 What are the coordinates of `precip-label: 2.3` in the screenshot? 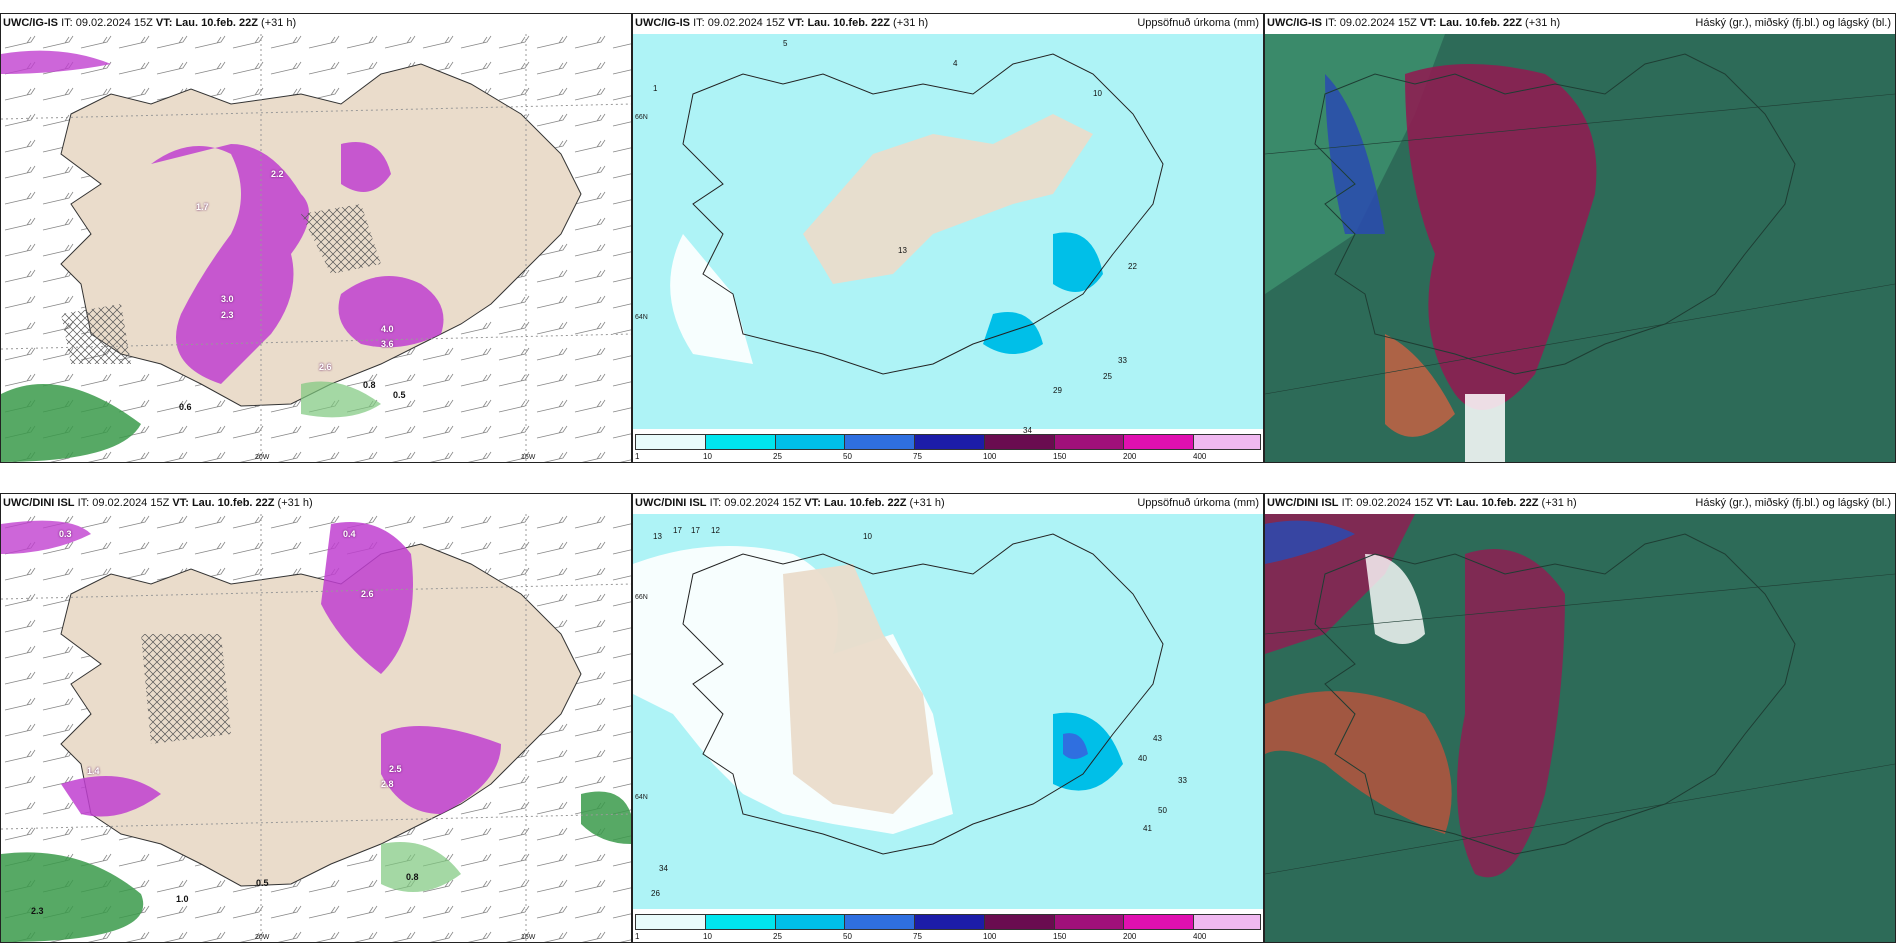 It's located at (227, 315).